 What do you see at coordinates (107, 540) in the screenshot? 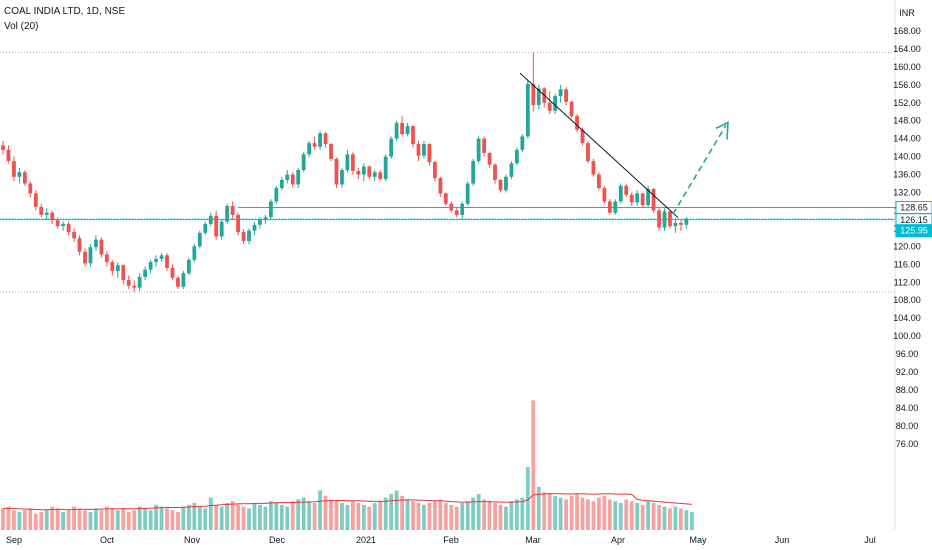
I see `time-tick-label: Oct` at bounding box center [107, 540].